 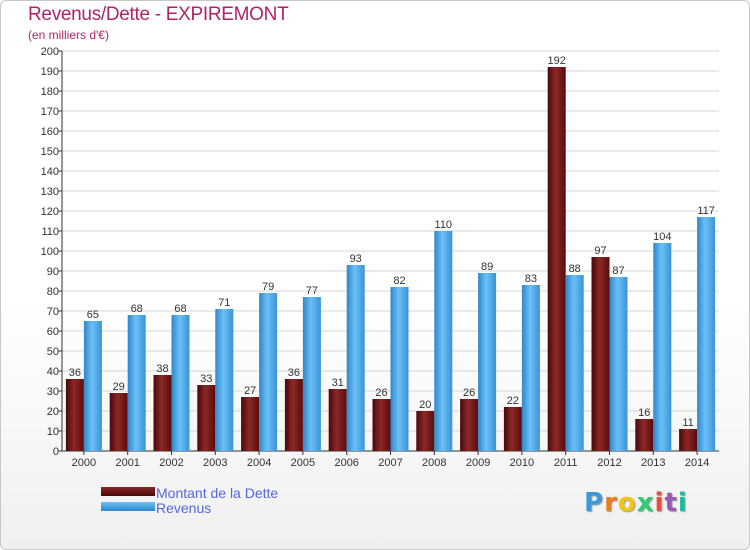 I want to click on y-tick-label: 120, so click(x=50, y=212).